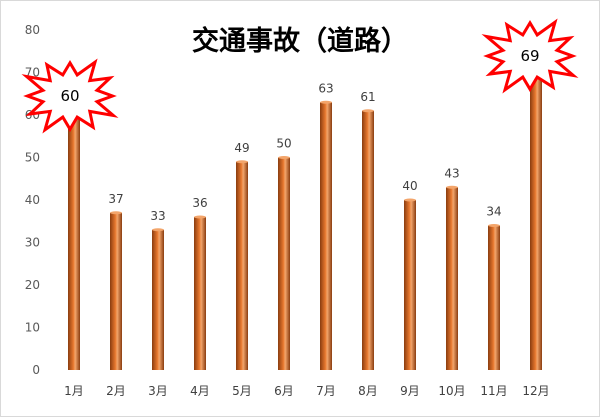 This screenshot has width=600, height=417. Describe the element at coordinates (200, 293) in the screenshot. I see `bar-4月` at that location.